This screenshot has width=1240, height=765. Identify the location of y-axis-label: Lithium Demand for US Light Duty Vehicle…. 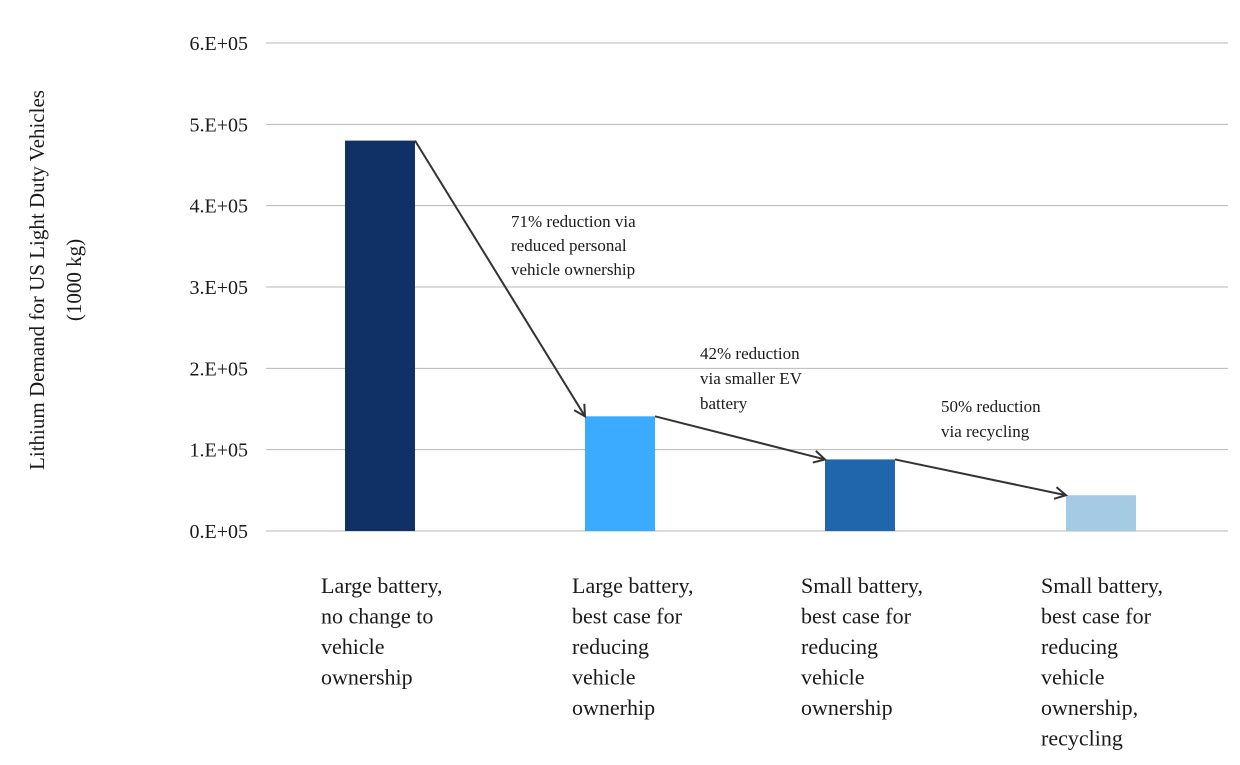
(55, 280).